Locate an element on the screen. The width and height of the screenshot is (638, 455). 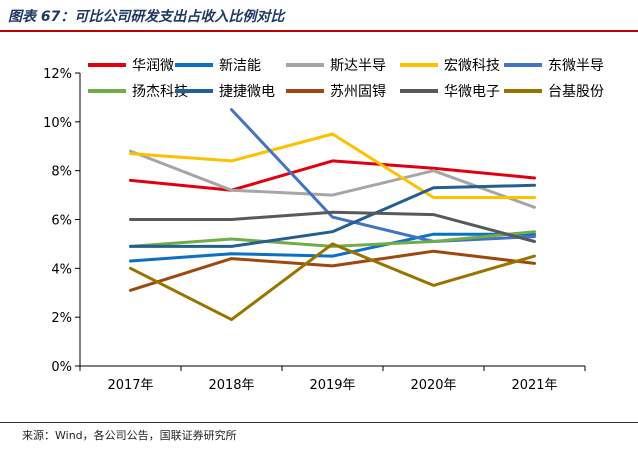
y-tick-label: 8% is located at coordinates (61, 172).